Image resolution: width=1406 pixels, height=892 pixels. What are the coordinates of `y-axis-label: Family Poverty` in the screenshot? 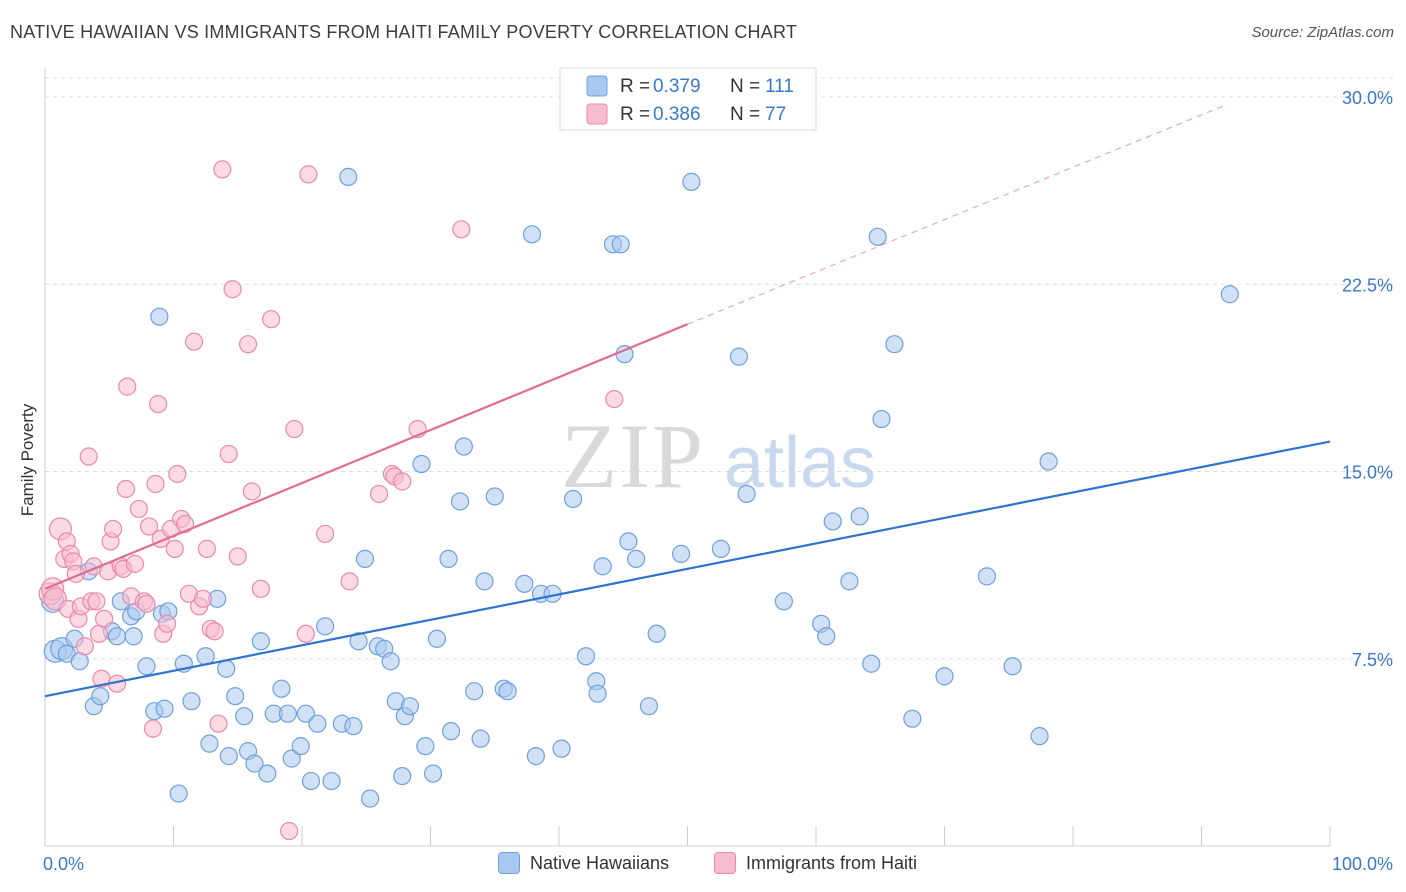 It's located at (27, 460).